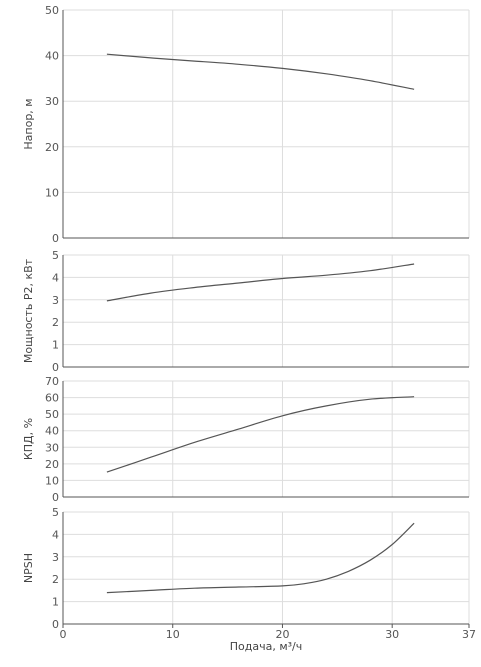 This screenshot has width=481, height=667. I want to click on y-axis-label: КПД, %, so click(28, 439).